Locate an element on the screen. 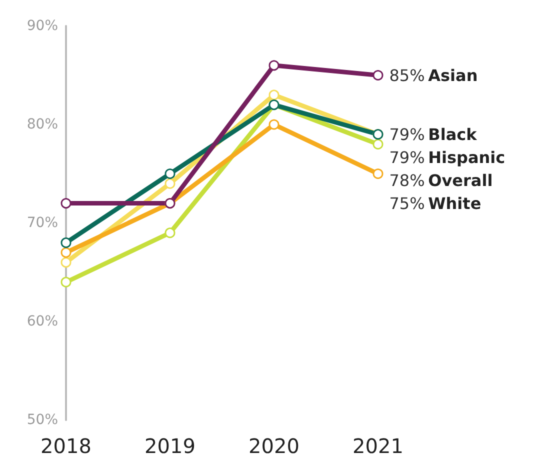 Image resolution: width=536 pixels, height=476 pixels. y-tick-label: 90% is located at coordinates (42, 26).